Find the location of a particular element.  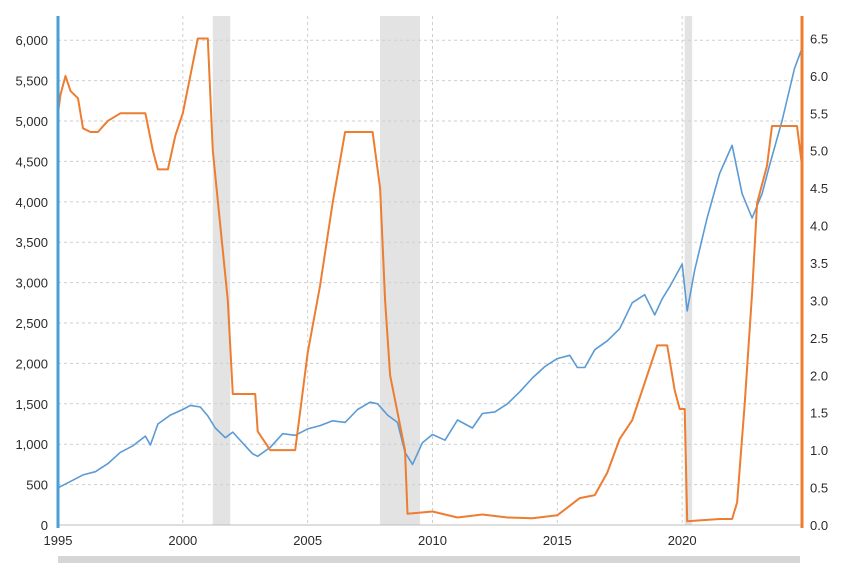

left-tick-label: 2,000 is located at coordinates (31, 363).